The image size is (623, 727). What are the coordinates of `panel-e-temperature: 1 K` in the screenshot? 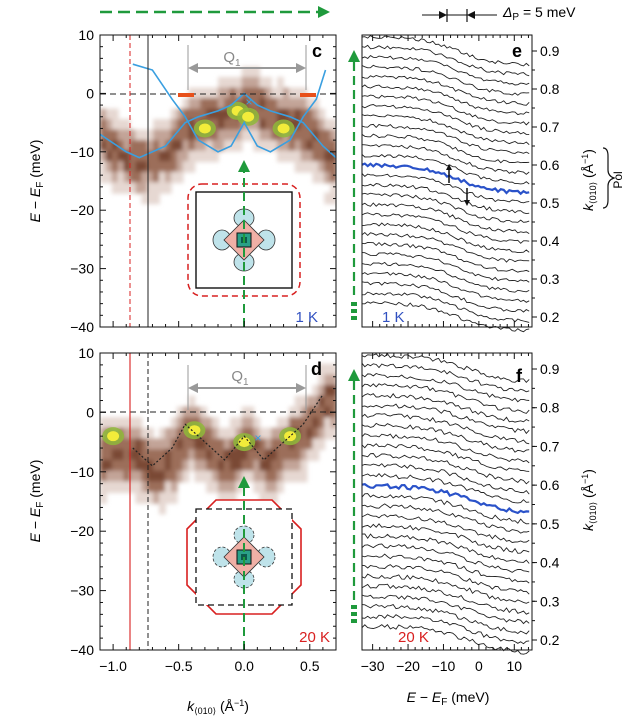 It's located at (393, 317).